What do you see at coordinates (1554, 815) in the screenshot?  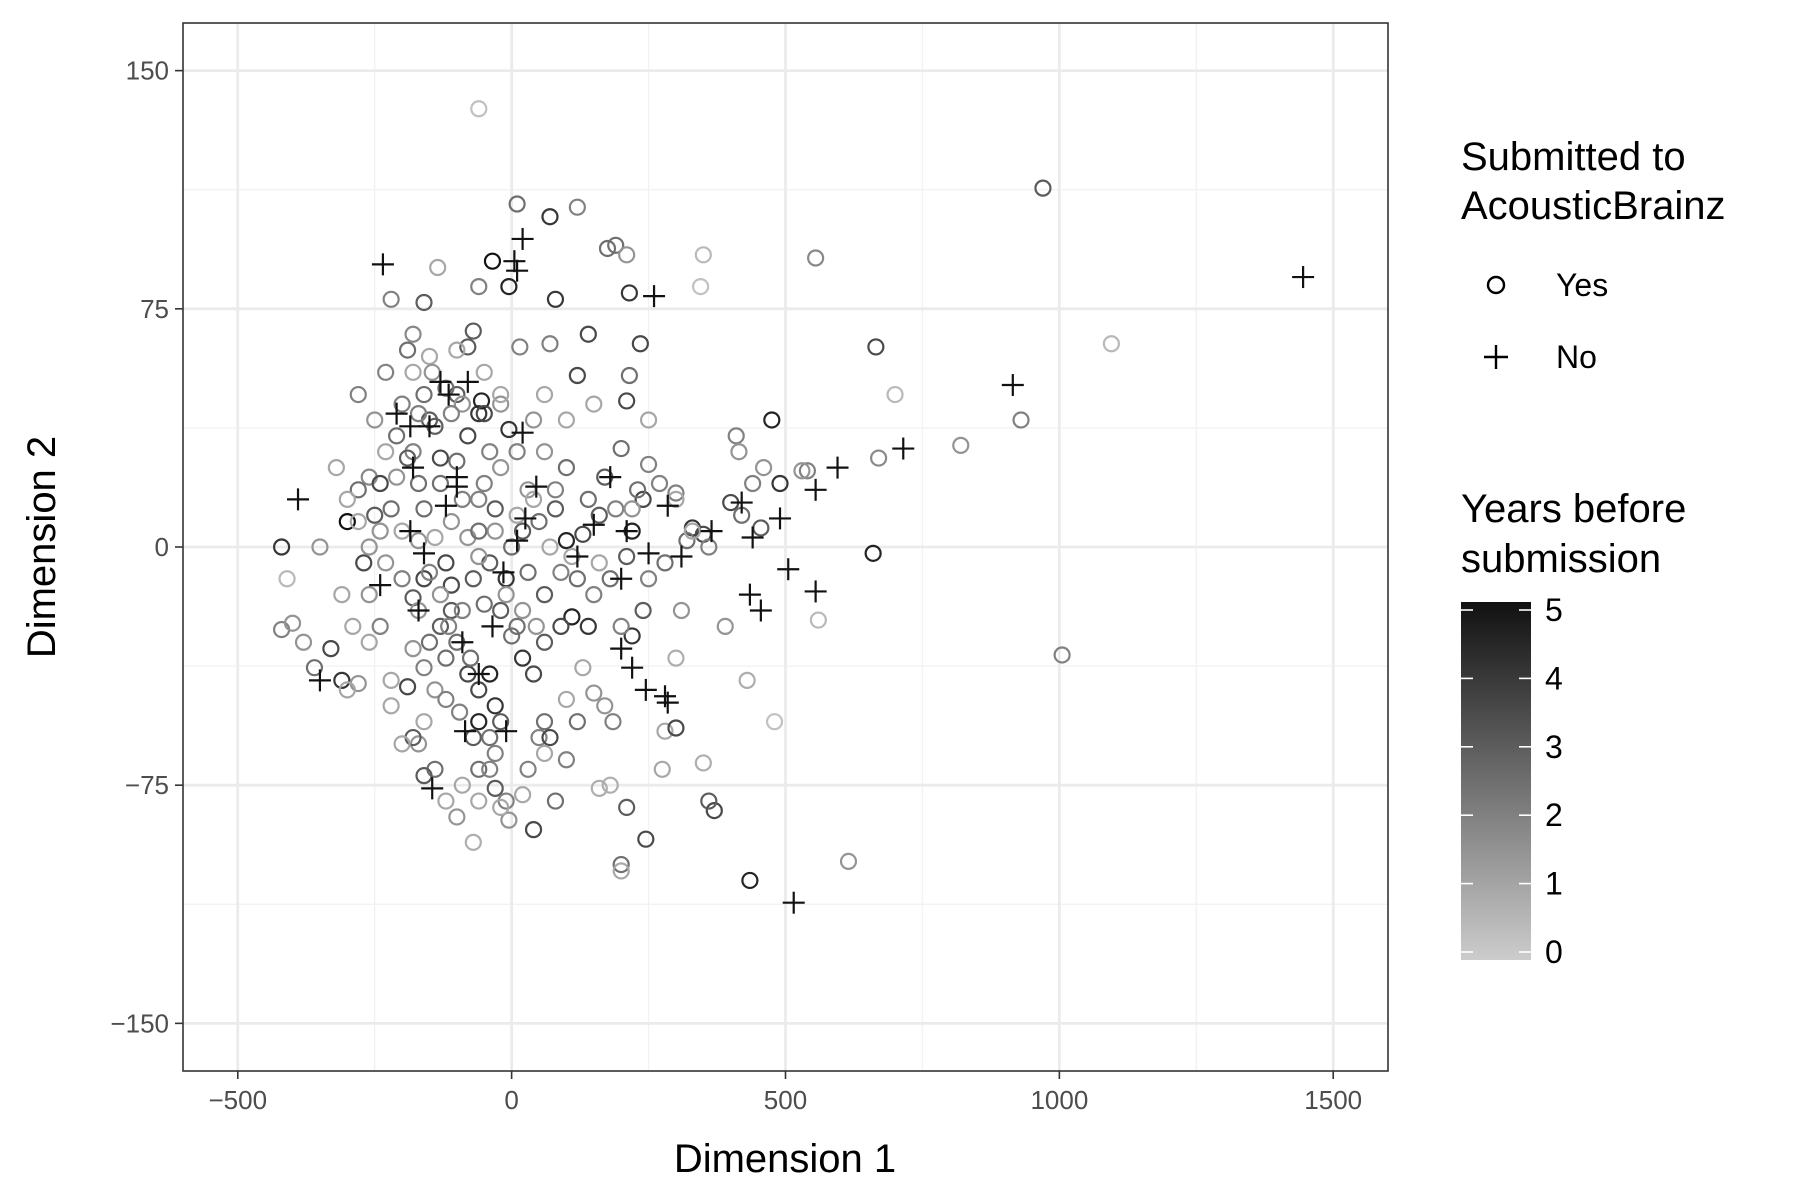 I see `colorbar-tick-label: 2` at bounding box center [1554, 815].